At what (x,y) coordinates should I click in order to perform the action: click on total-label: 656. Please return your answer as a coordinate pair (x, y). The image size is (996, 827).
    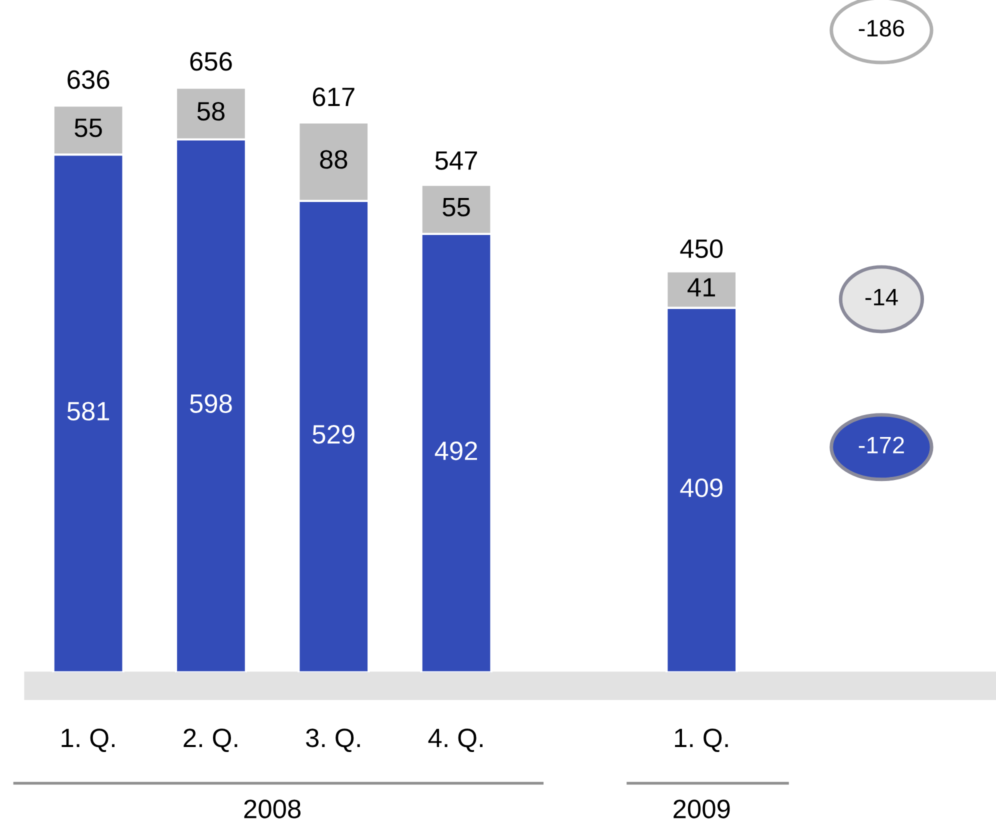
    Looking at the image, I should click on (211, 61).